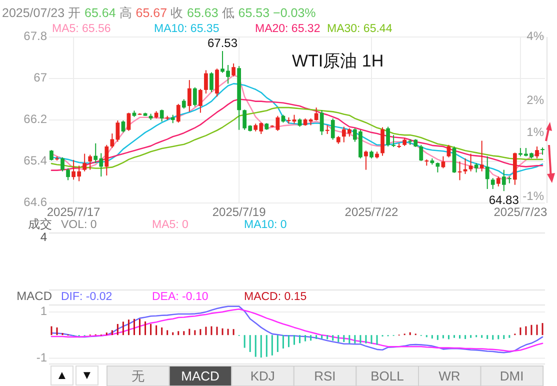 The image size is (557, 386). I want to click on annotation: 67.53, so click(223, 43).